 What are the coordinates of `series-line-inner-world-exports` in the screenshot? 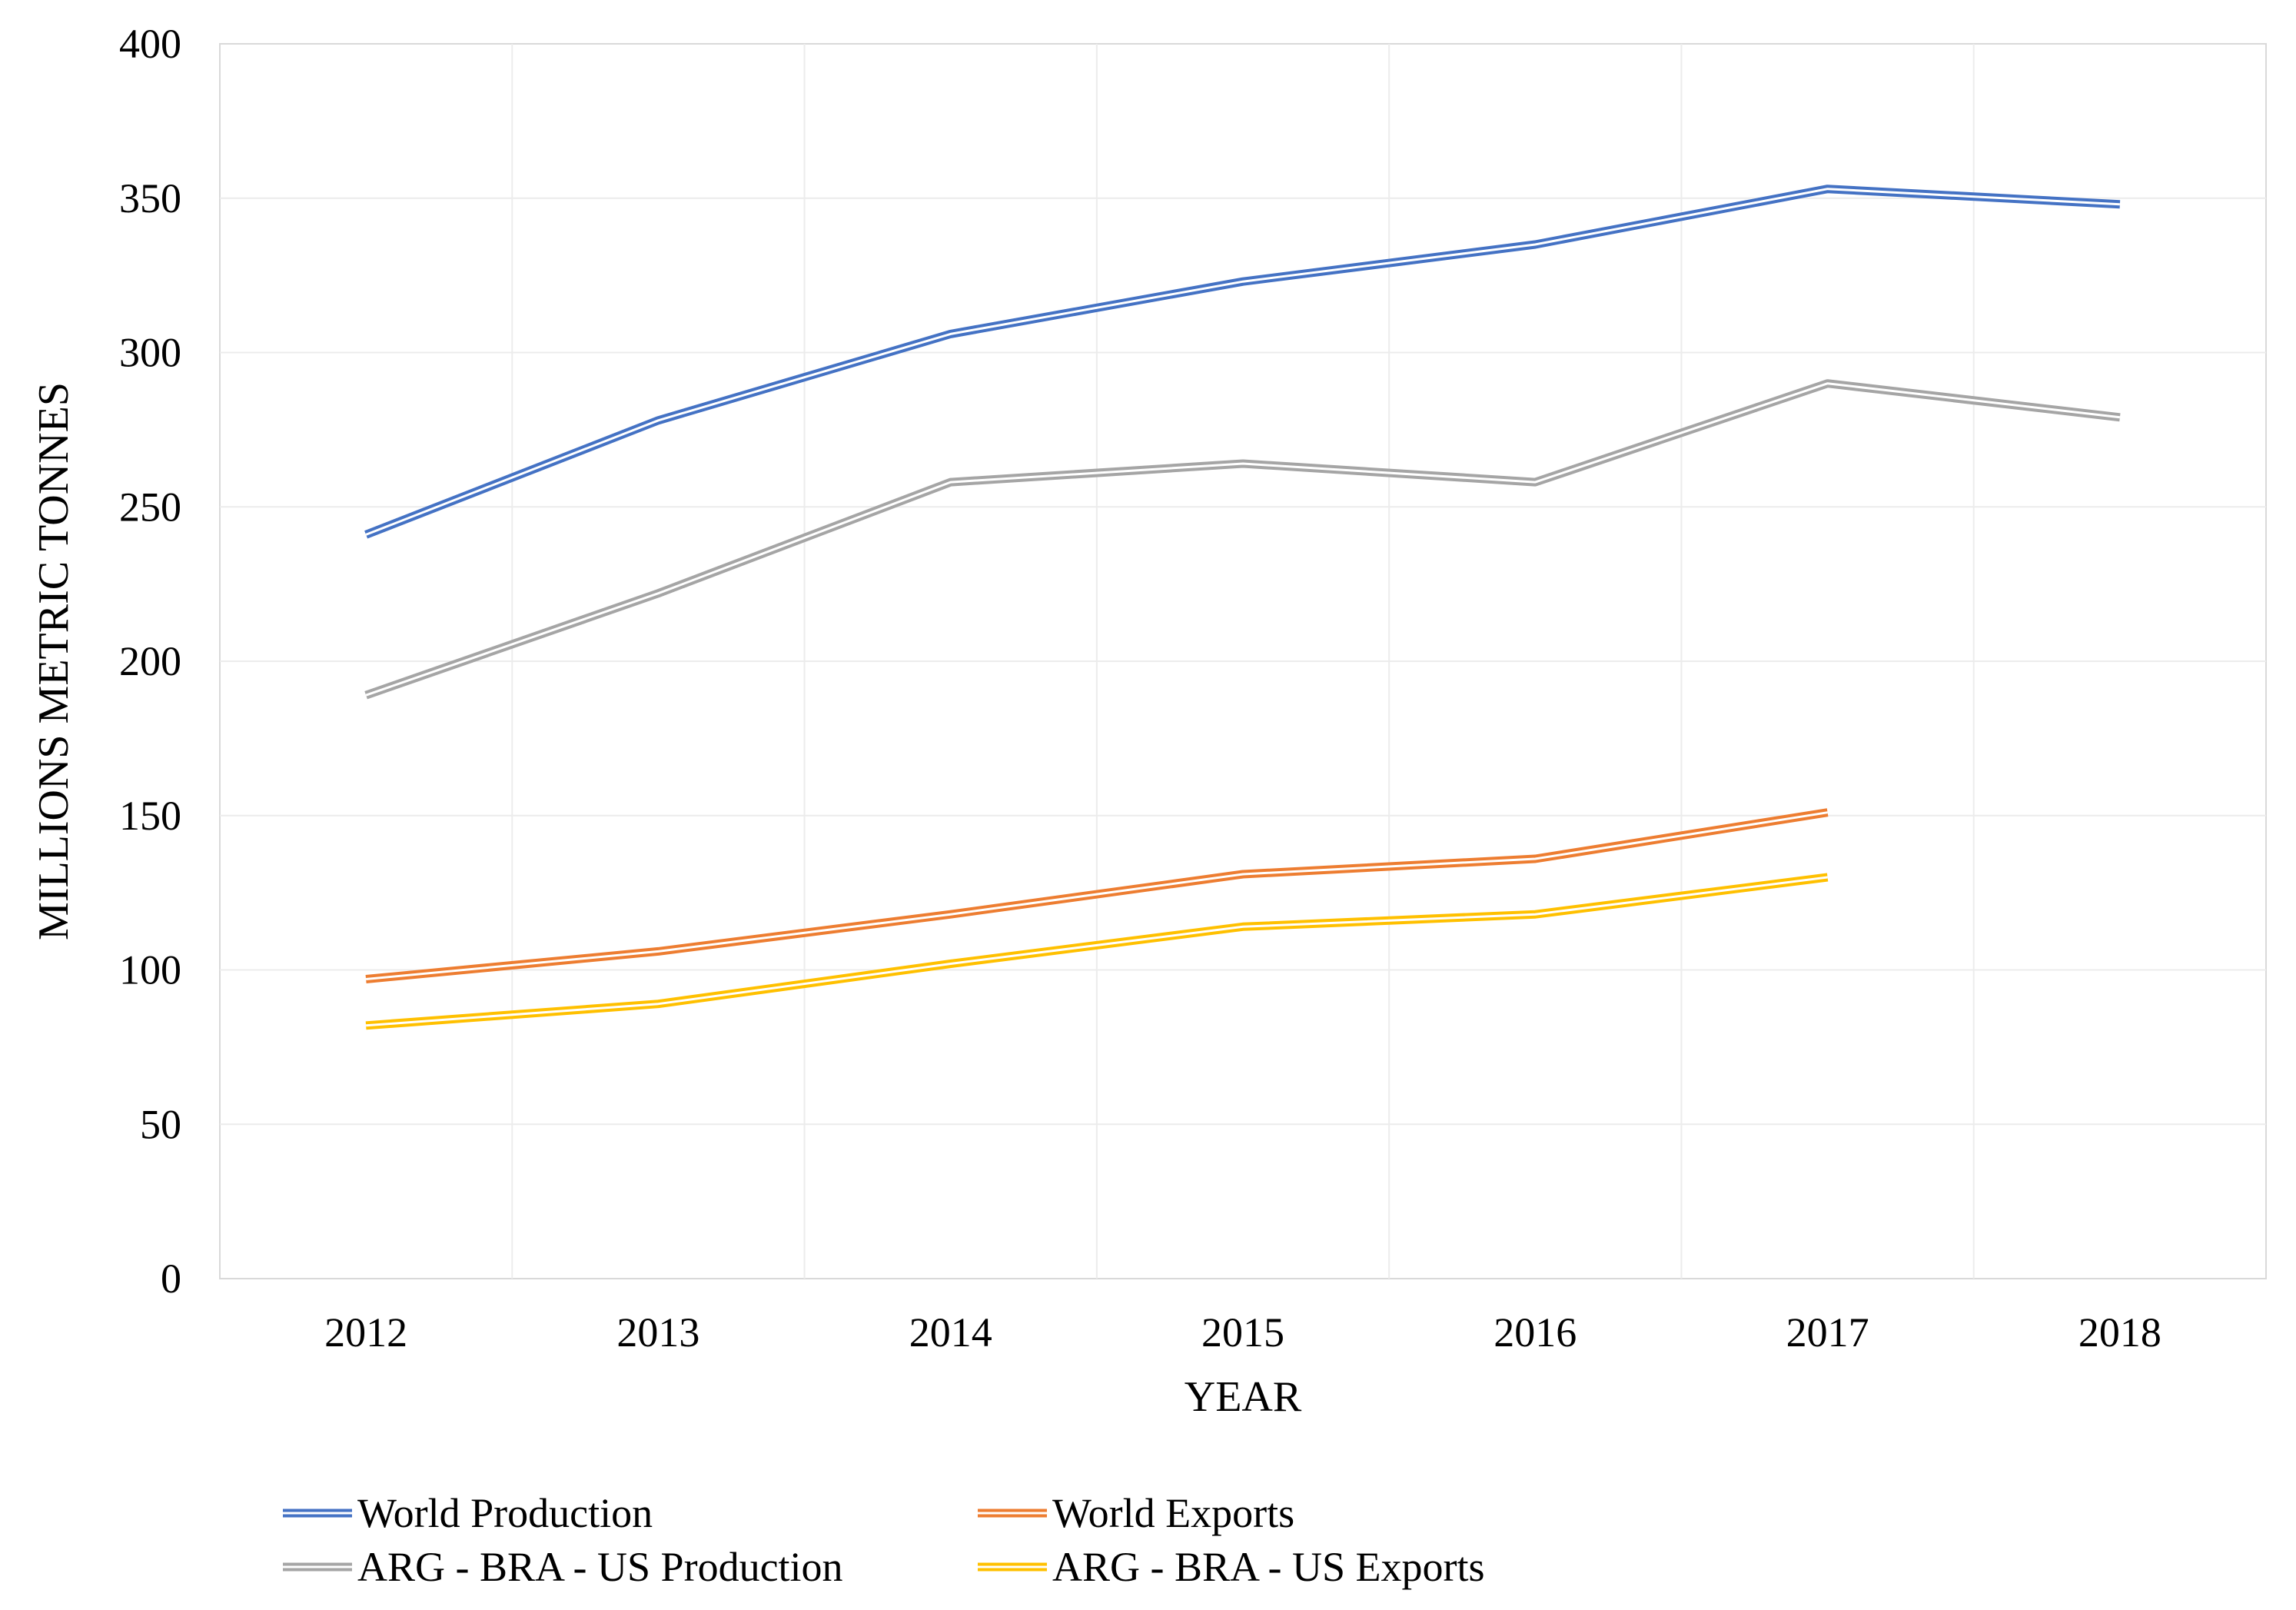 It's located at (1096, 896).